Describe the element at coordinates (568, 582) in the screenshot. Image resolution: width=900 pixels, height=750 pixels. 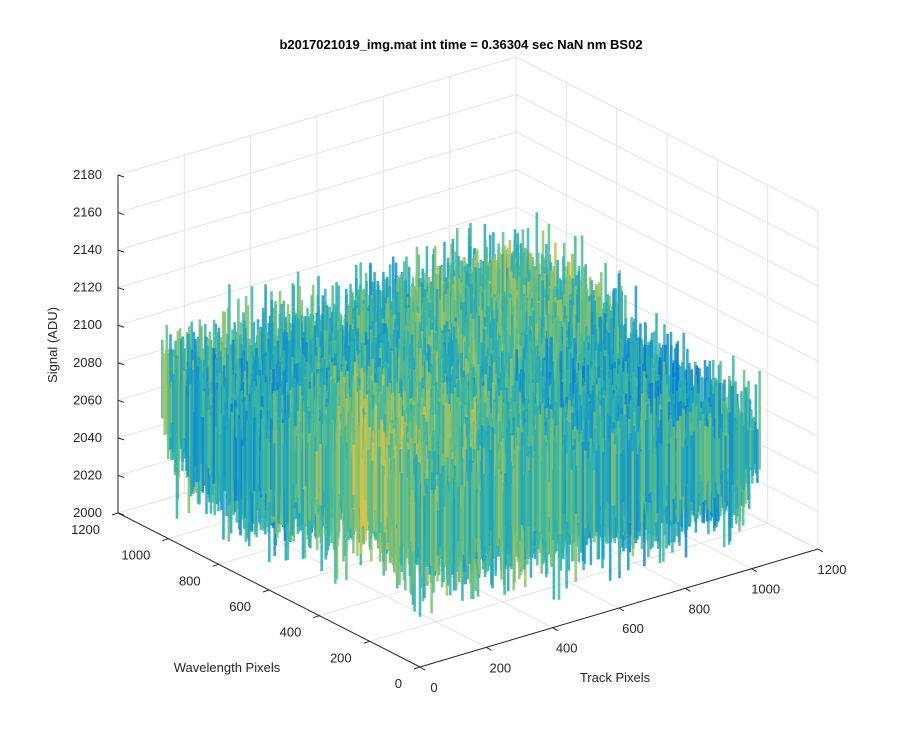
I see `floor-gridline` at that location.